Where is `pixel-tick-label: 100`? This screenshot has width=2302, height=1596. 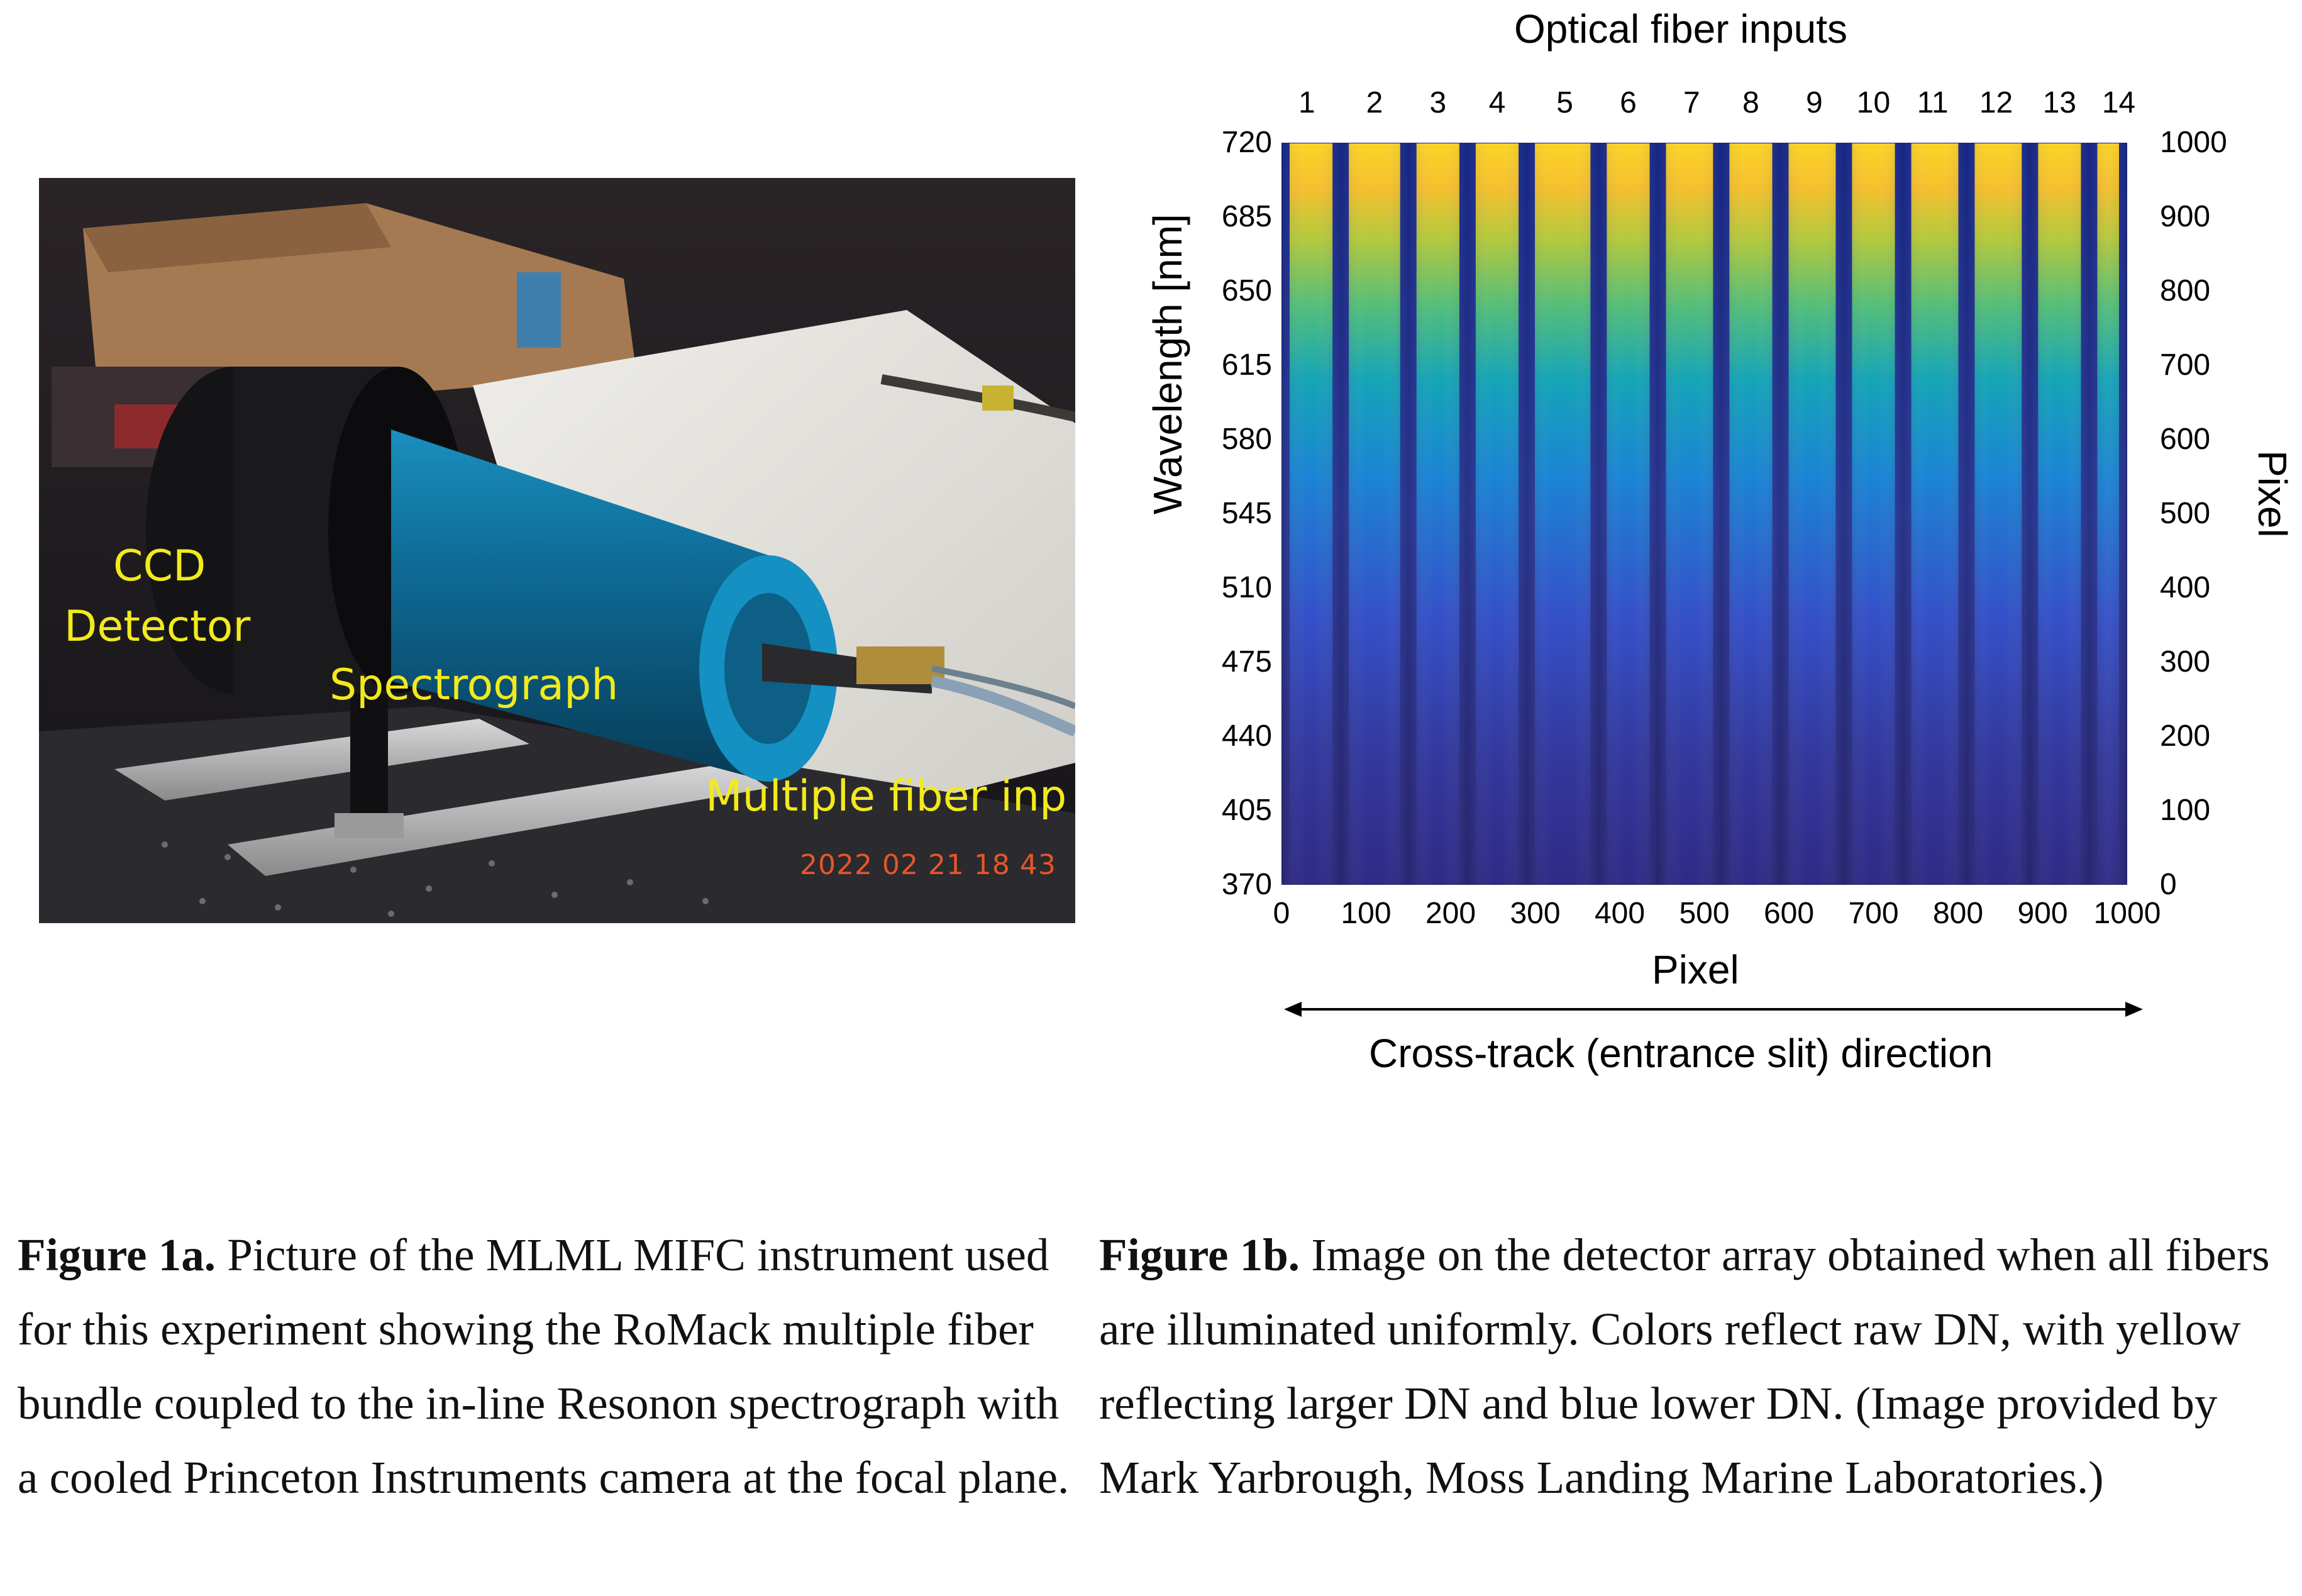 pixel-tick-label: 100 is located at coordinates (2185, 810).